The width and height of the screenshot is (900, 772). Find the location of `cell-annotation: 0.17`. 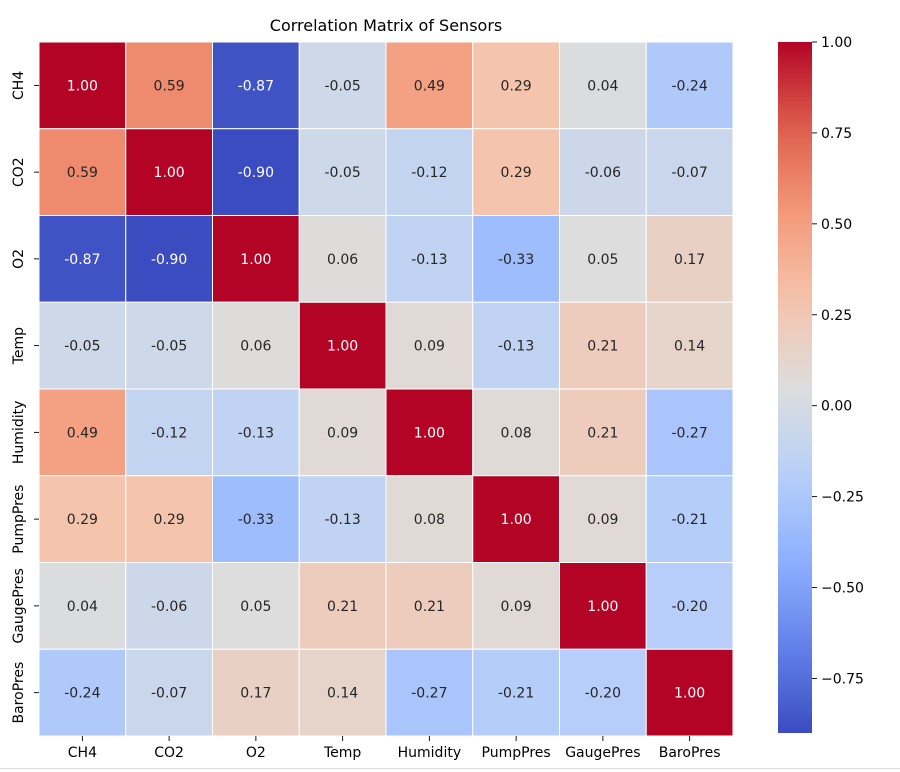

cell-annotation: 0.17 is located at coordinates (689, 260).